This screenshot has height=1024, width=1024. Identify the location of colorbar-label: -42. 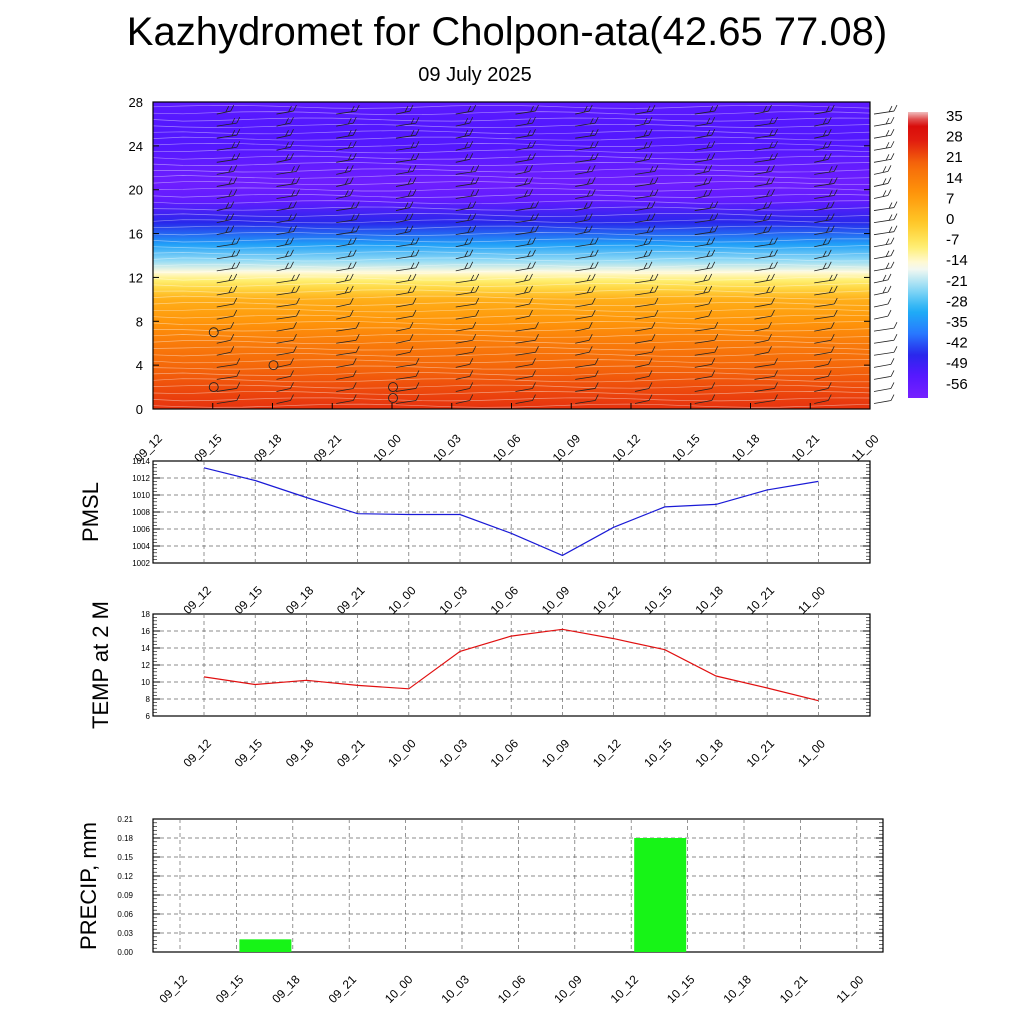
(957, 343).